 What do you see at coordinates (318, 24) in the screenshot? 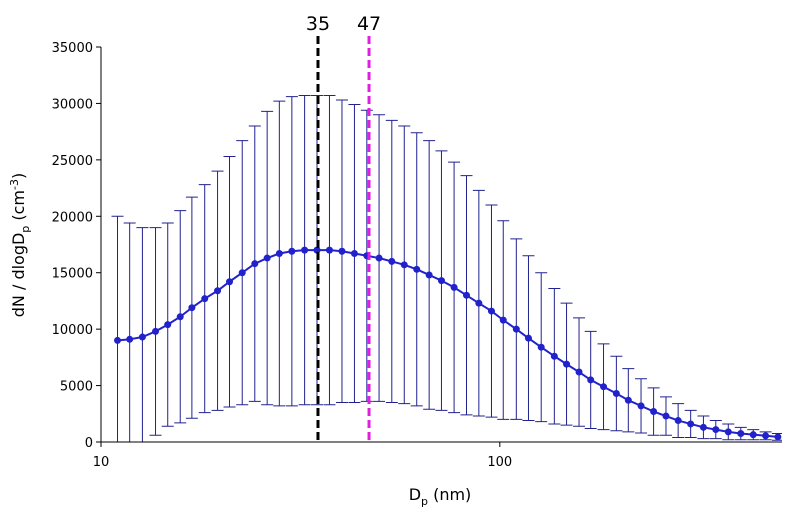
I see `reference-label: 35` at bounding box center [318, 24].